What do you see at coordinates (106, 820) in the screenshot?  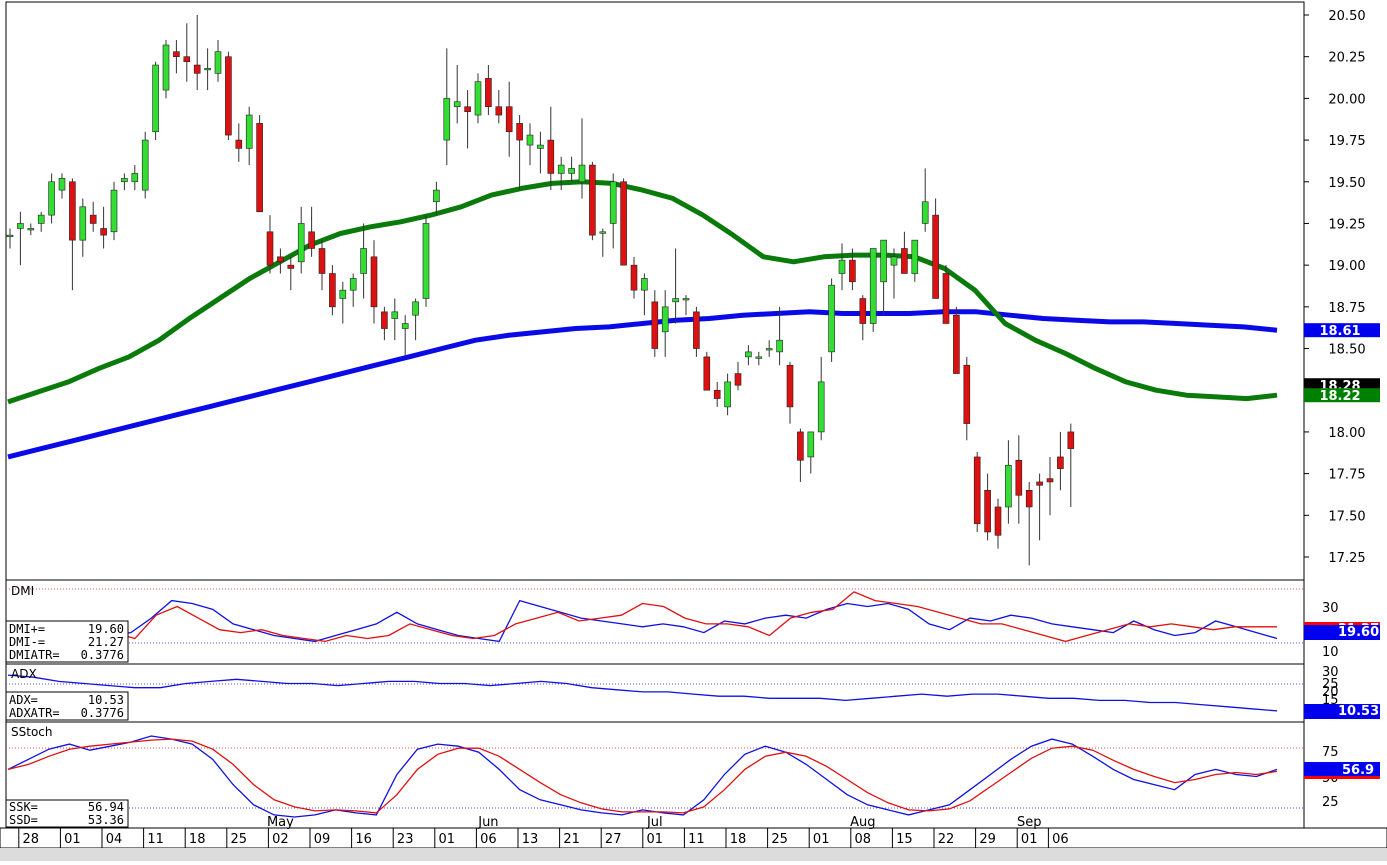 I see `ssd-value: 53.36` at bounding box center [106, 820].